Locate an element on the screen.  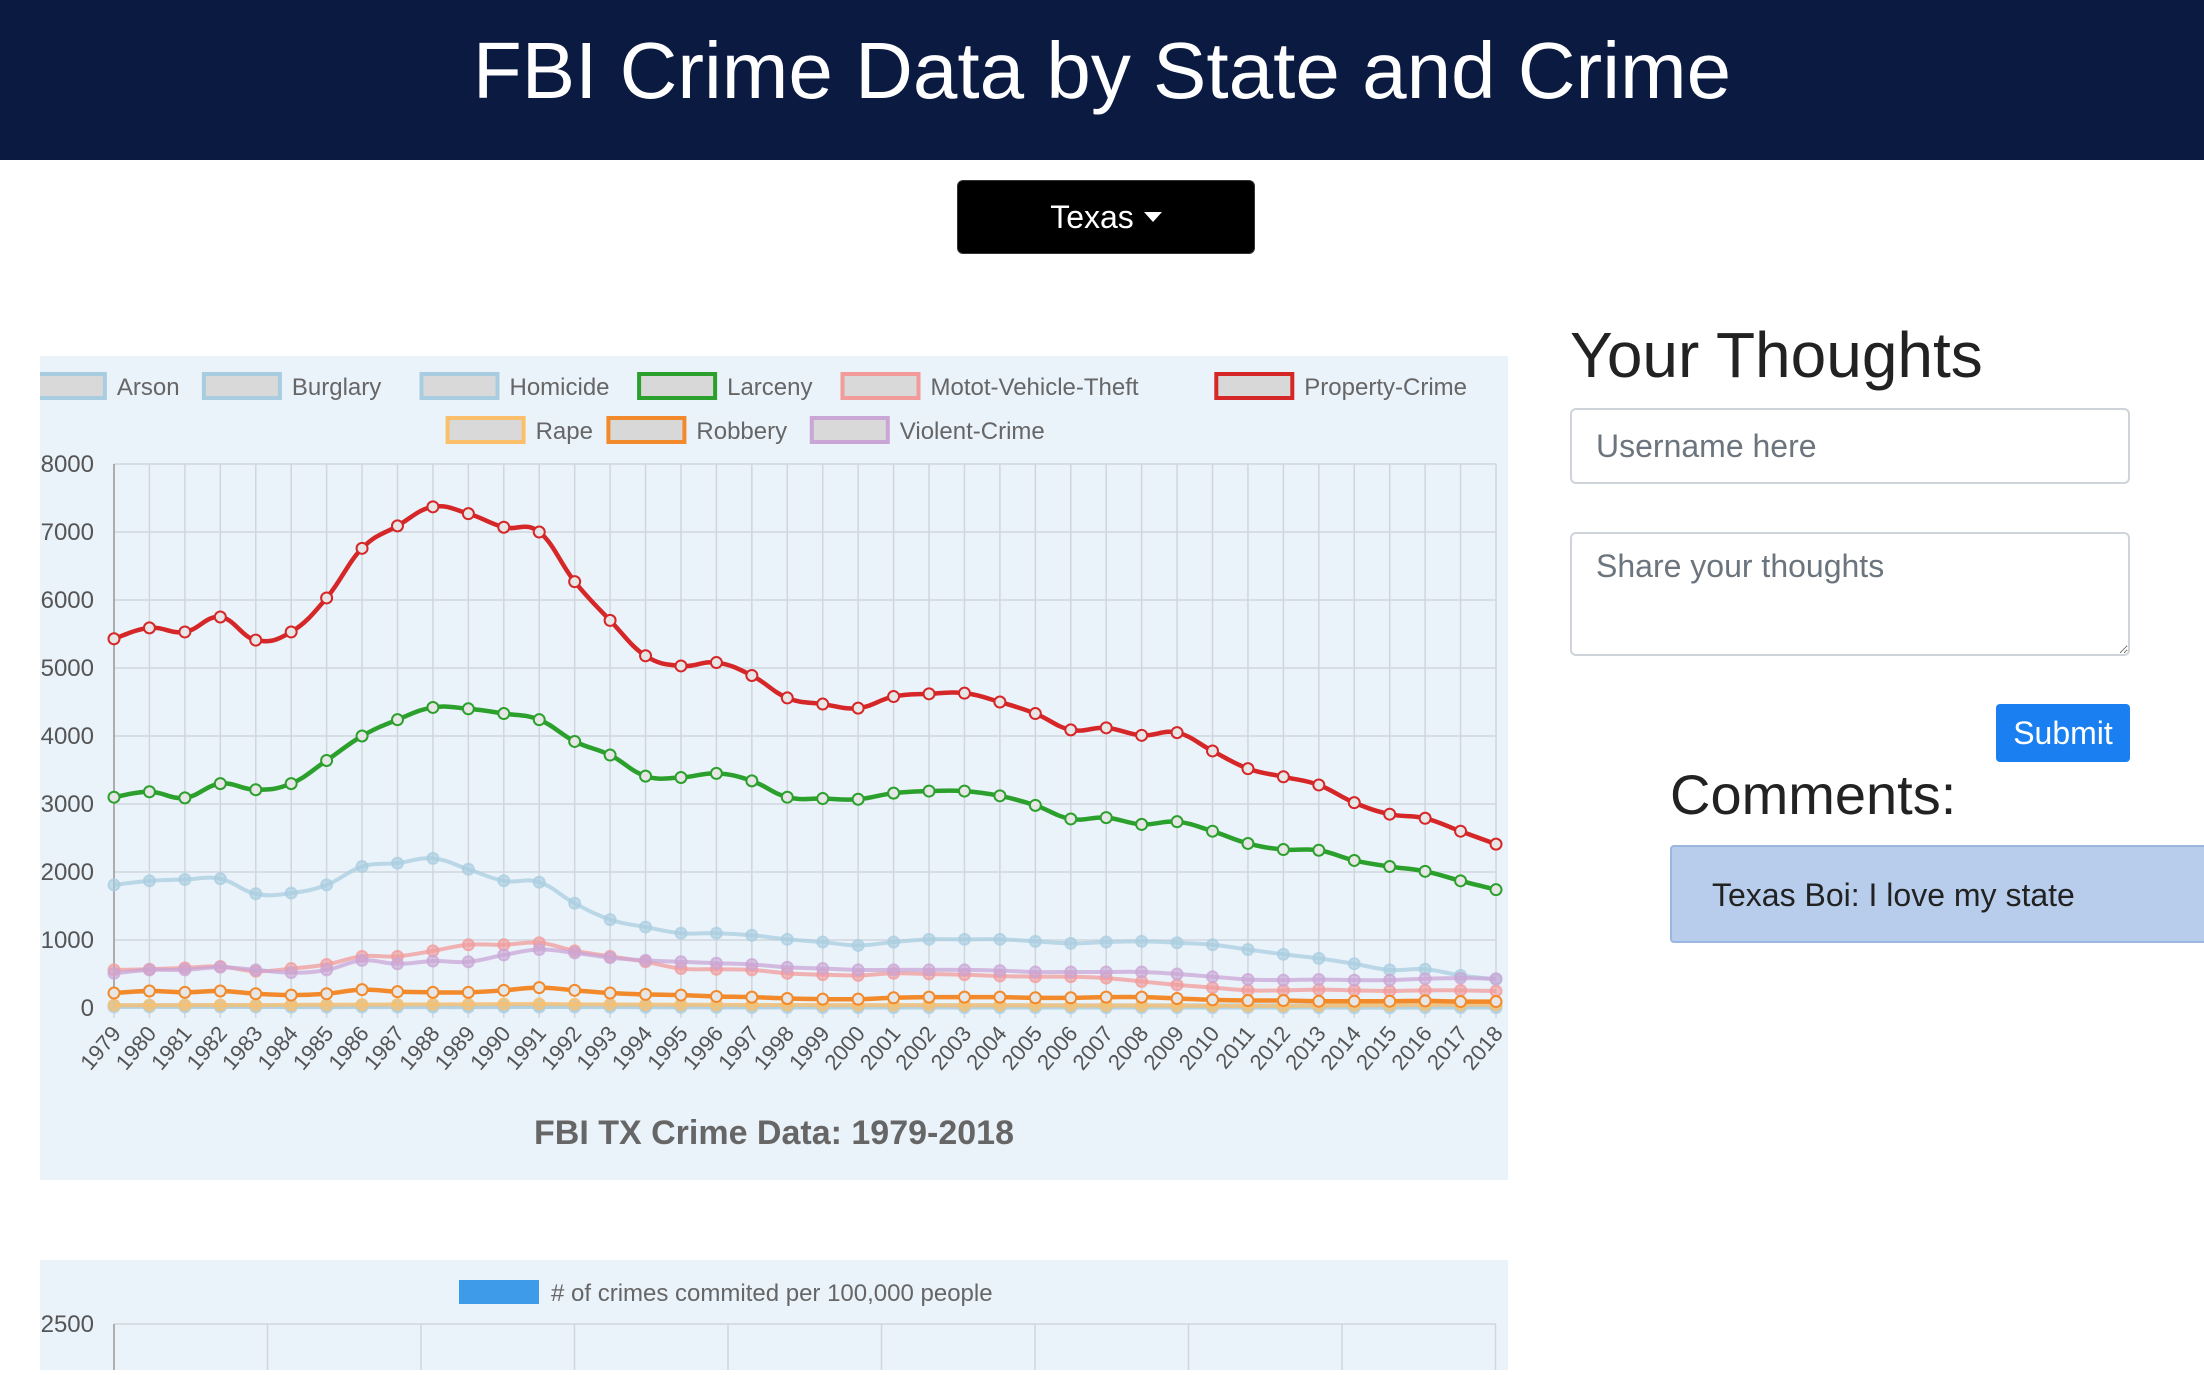
comment-item: Texas Boi: I love my state is located at coordinates (1937, 894).